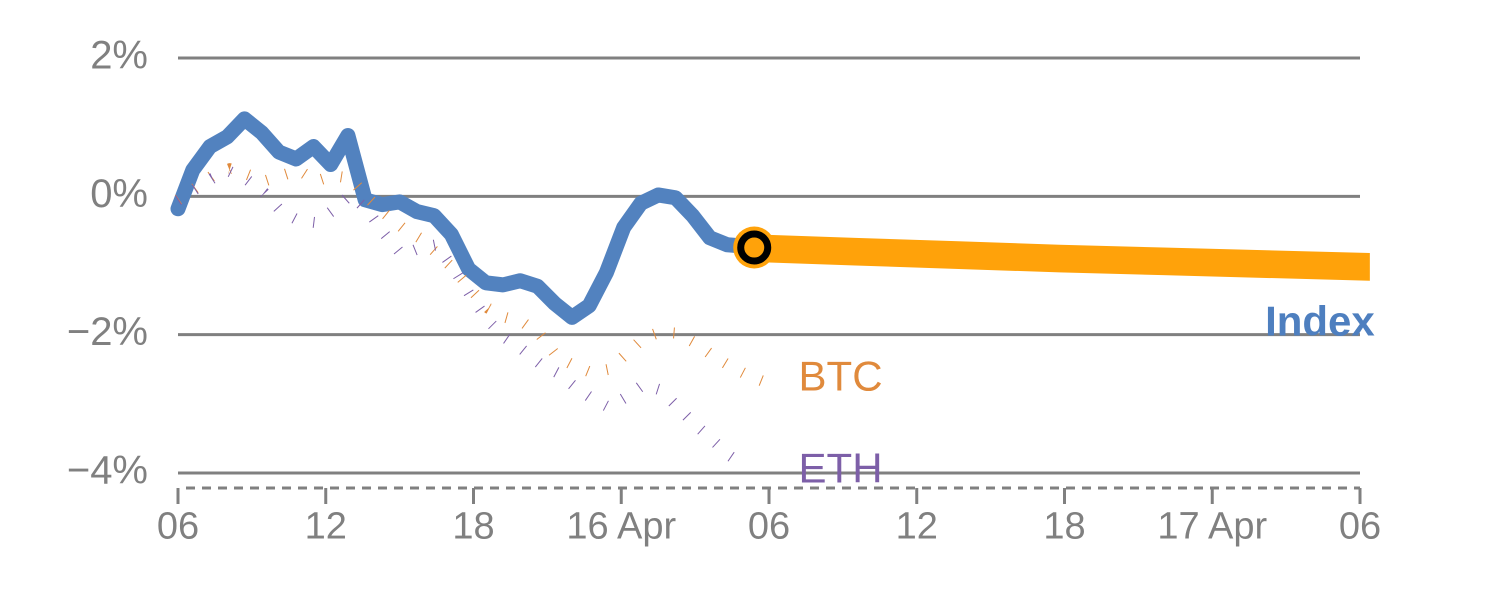  I want to click on marker-ring, so click(754, 247).